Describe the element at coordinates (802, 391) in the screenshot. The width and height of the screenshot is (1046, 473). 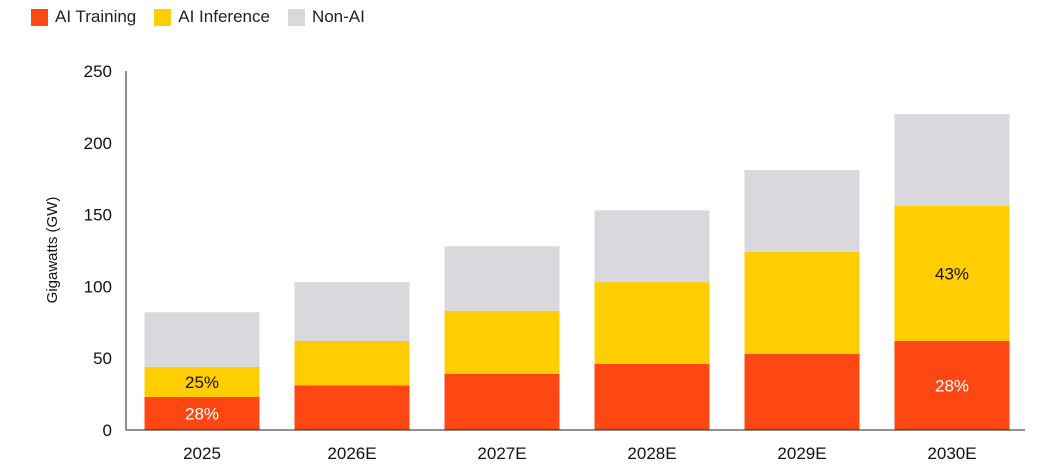
I see `bar-ai-training-2029e` at that location.